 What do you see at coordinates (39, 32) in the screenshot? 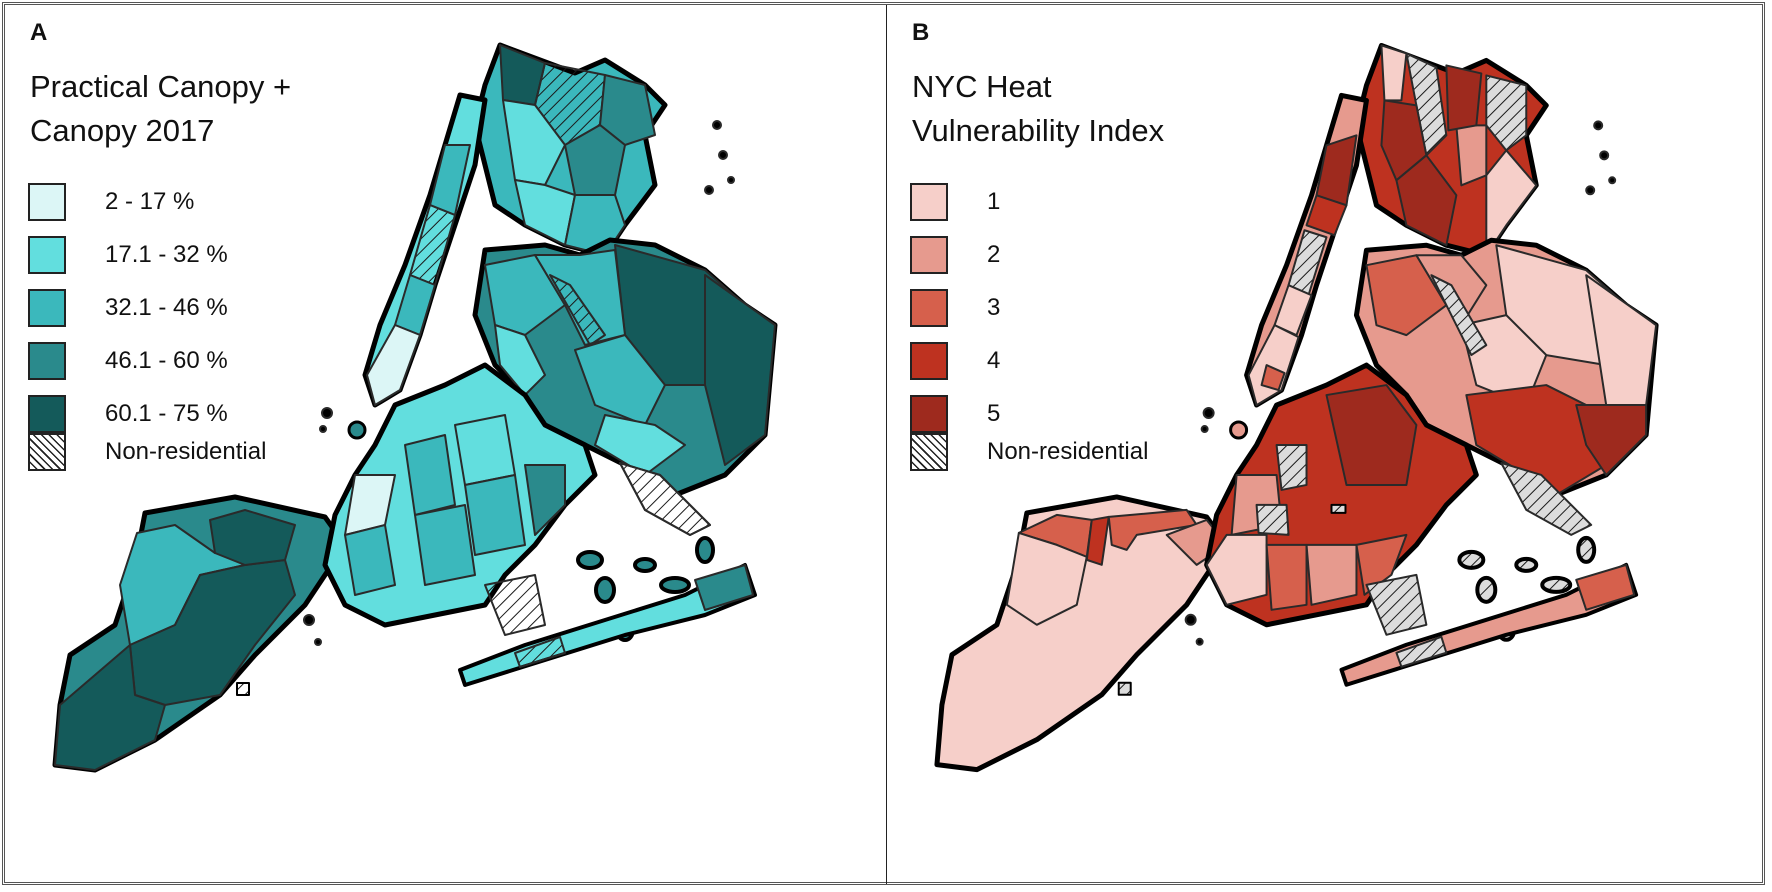
I see `panel-label: A` at bounding box center [39, 32].